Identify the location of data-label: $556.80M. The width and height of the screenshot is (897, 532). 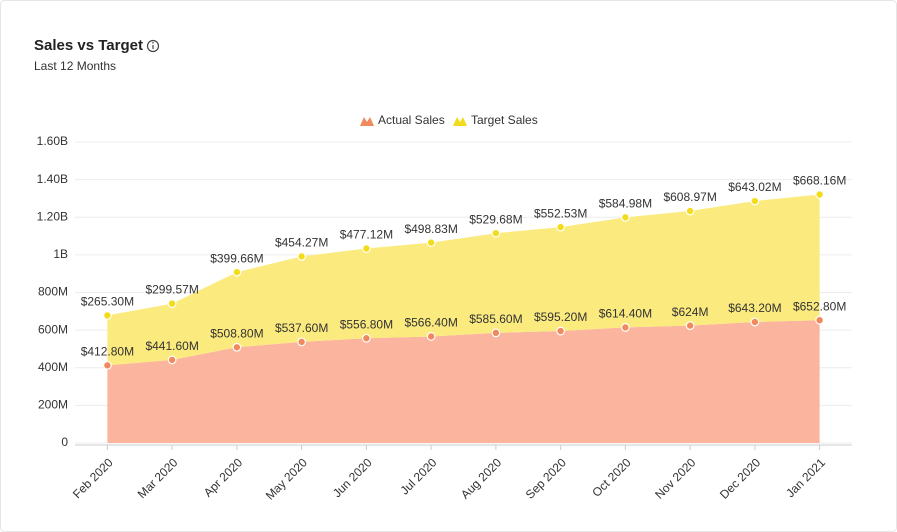
(366, 324).